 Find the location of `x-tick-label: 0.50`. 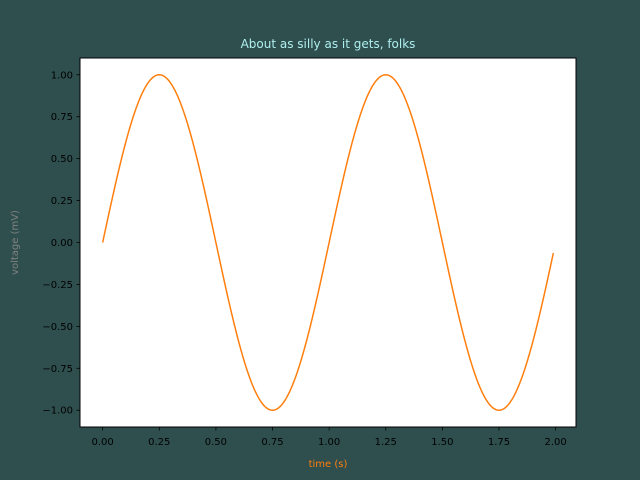

x-tick-label: 0.50 is located at coordinates (216, 442).